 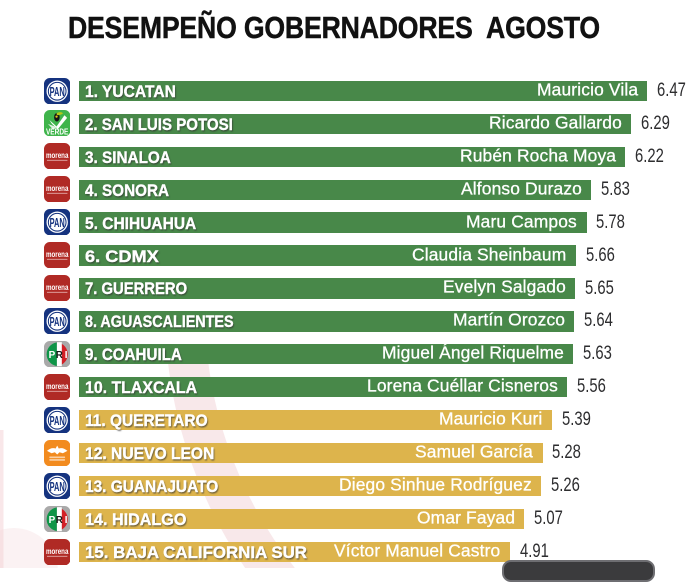 I want to click on svg-text: VERDE, so click(x=57, y=132).